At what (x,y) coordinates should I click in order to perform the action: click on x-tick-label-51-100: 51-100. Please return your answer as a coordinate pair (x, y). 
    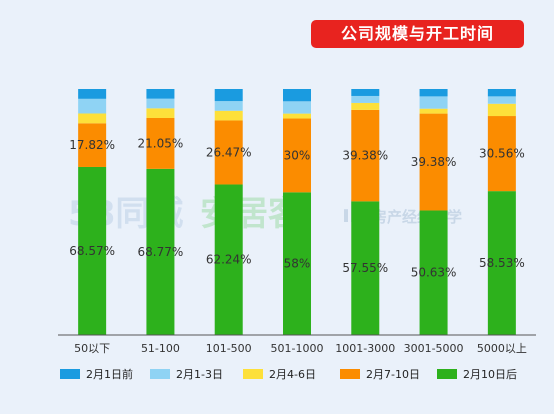
    Looking at the image, I should click on (160, 348).